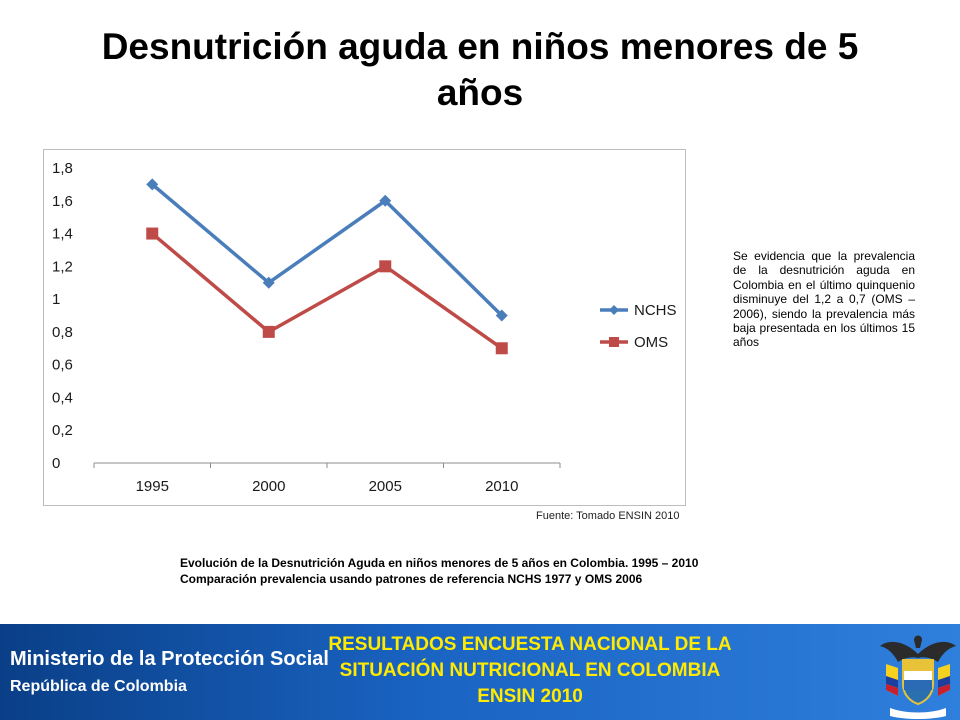 The height and width of the screenshot is (720, 960). I want to click on y-tick-label: 0,4, so click(62, 397).